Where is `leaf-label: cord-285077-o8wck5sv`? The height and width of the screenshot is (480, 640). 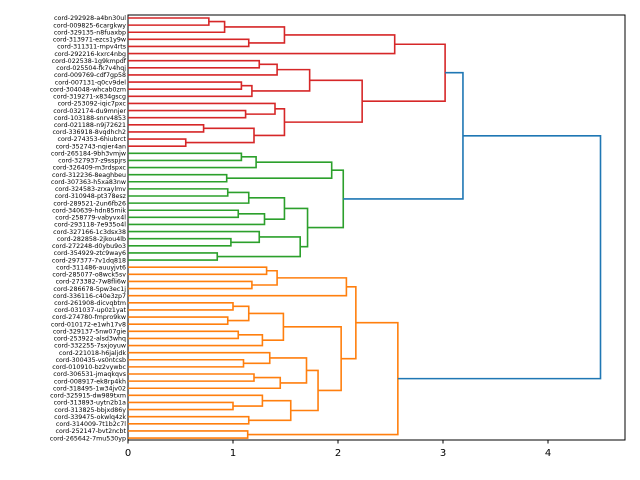 leaf-label: cord-285077-o8wck5sv is located at coordinates (89, 275).